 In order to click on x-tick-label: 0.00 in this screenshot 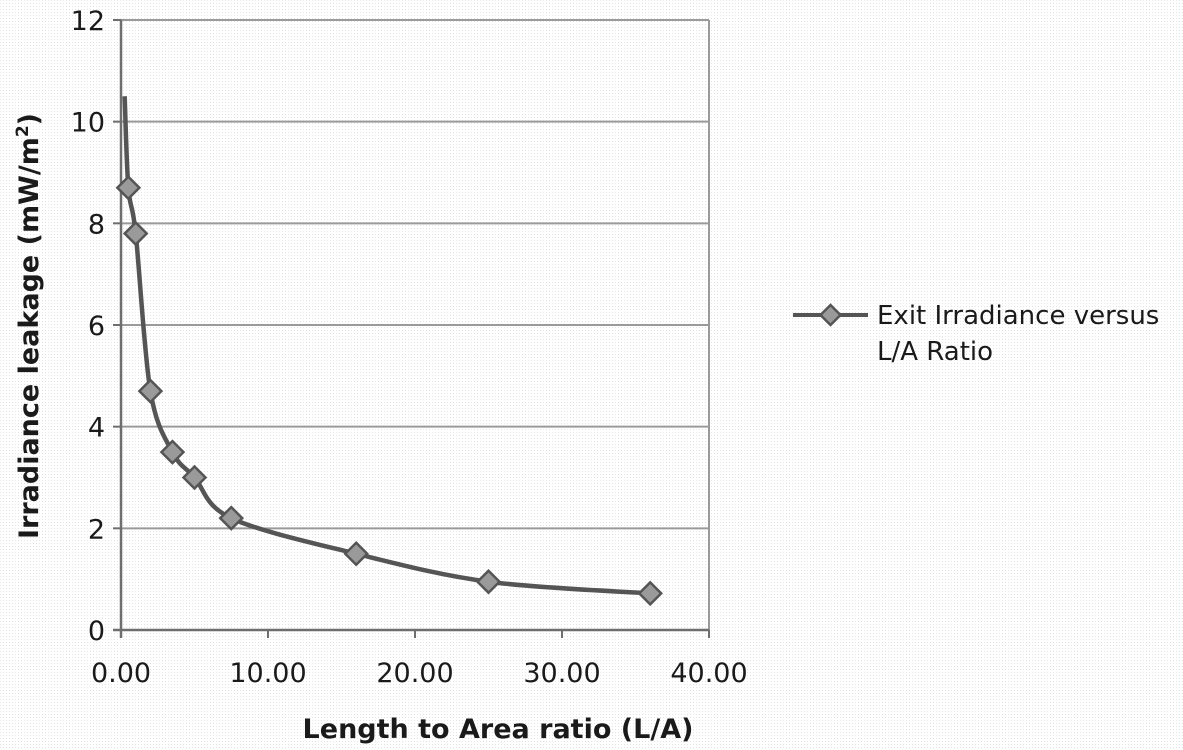, I will do `click(121, 673)`.